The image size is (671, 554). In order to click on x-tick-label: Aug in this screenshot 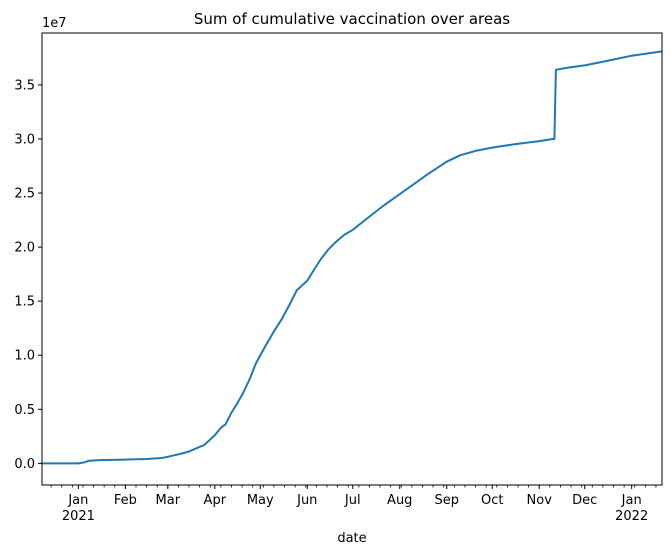, I will do `click(399, 500)`.